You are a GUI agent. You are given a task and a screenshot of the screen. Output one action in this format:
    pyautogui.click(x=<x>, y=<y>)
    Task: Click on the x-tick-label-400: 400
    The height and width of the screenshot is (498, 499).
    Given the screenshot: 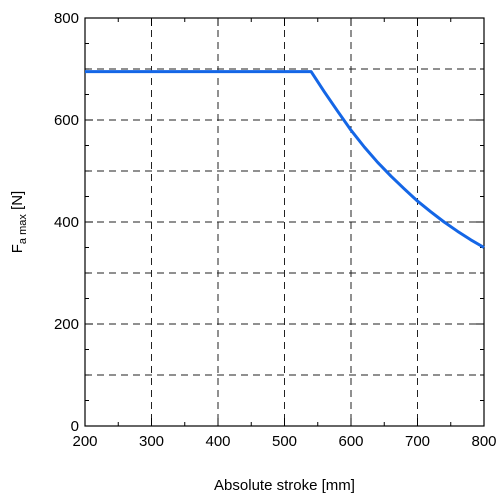 What is the action you would take?
    pyautogui.click(x=217, y=441)
    